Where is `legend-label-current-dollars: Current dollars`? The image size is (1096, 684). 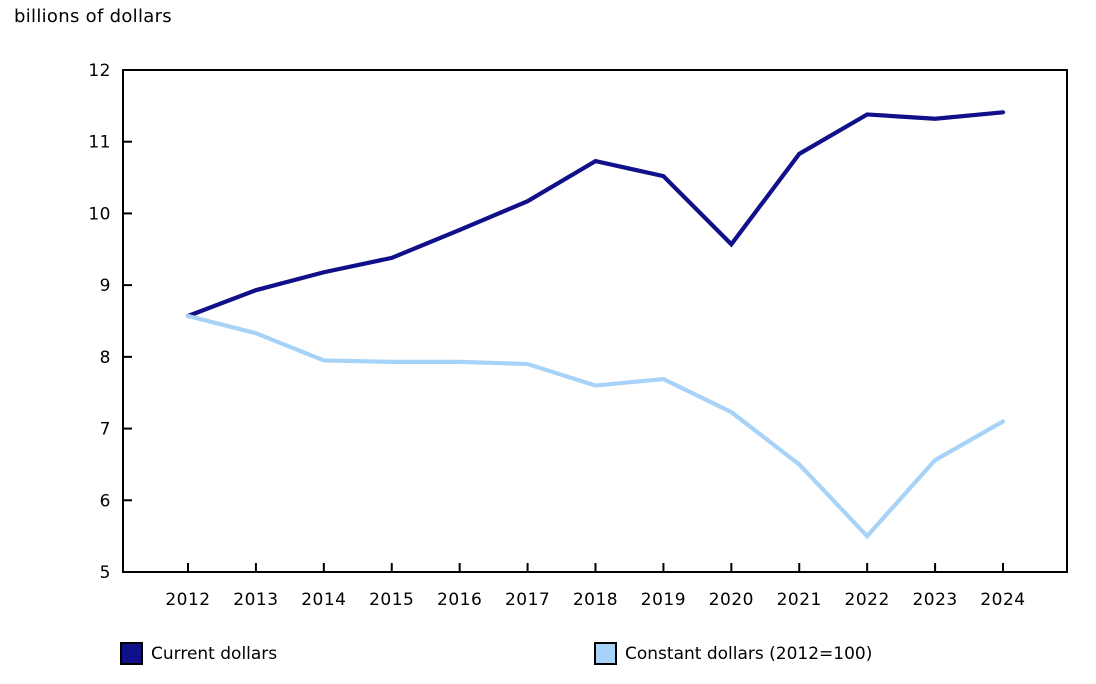
legend-label-current-dollars: Current dollars is located at coordinates (214, 653).